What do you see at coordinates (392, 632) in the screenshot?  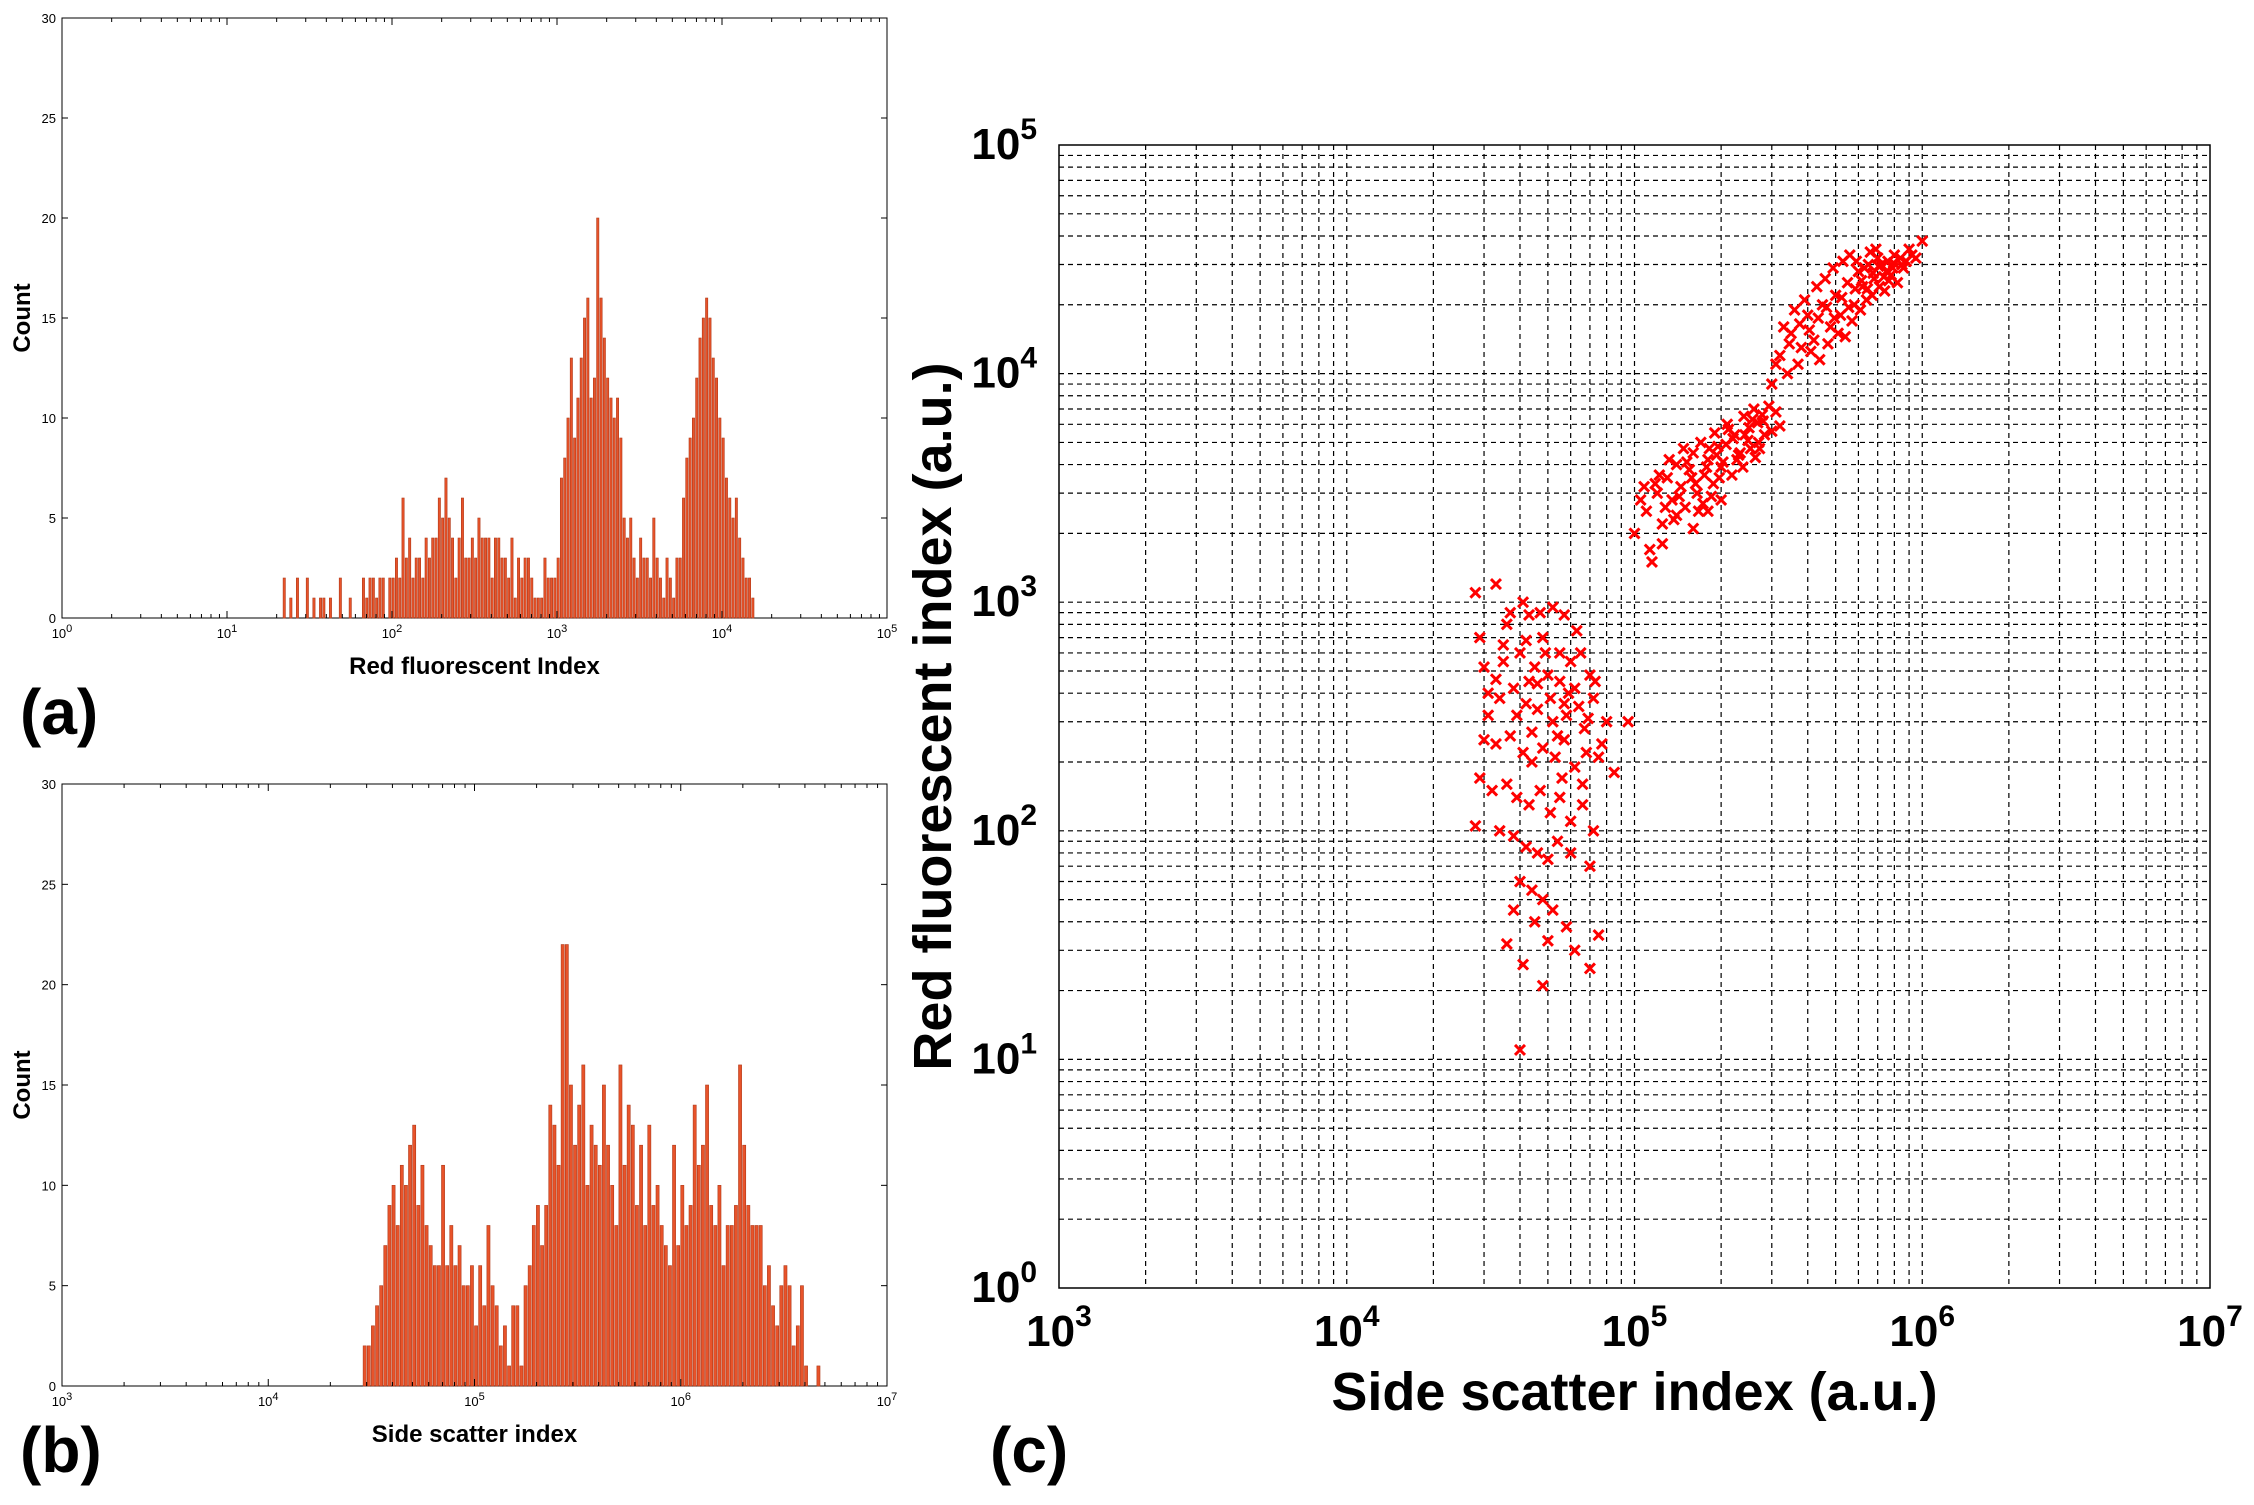 I see `x-tick-label: 10²` at bounding box center [392, 632].